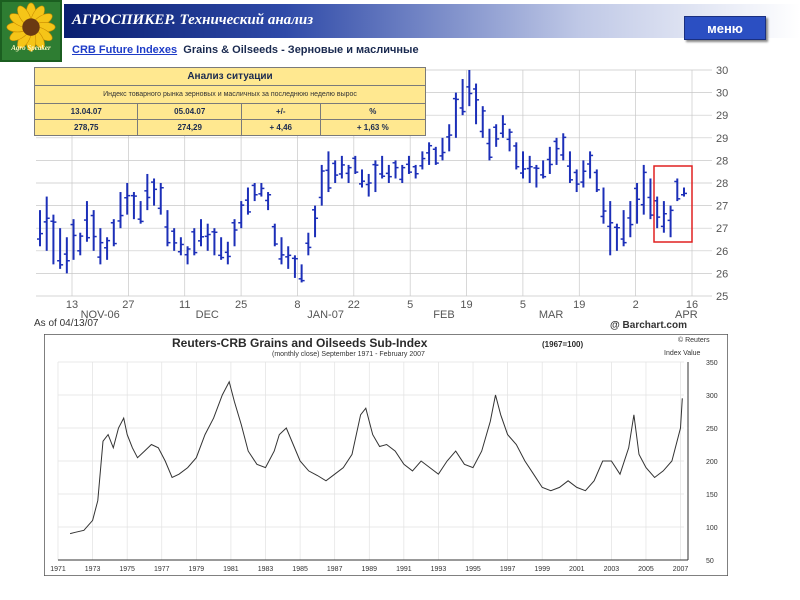  What do you see at coordinates (125, 50) in the screenshot?
I see `crb-indexes-link: CRB Future Indexes` at bounding box center [125, 50].